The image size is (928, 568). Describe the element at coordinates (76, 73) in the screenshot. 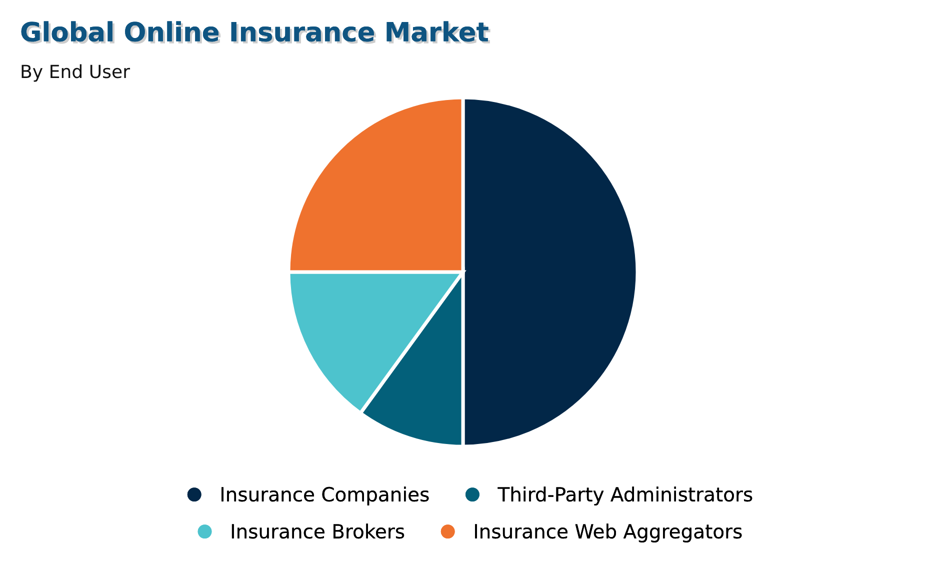

I see `chart-subtitle: By End User` at that location.